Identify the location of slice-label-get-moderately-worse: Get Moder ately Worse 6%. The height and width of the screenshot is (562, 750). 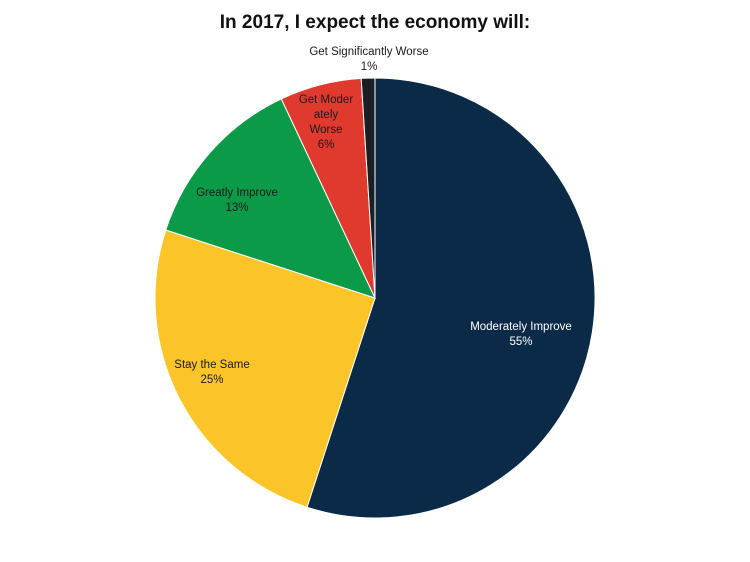
(326, 122).